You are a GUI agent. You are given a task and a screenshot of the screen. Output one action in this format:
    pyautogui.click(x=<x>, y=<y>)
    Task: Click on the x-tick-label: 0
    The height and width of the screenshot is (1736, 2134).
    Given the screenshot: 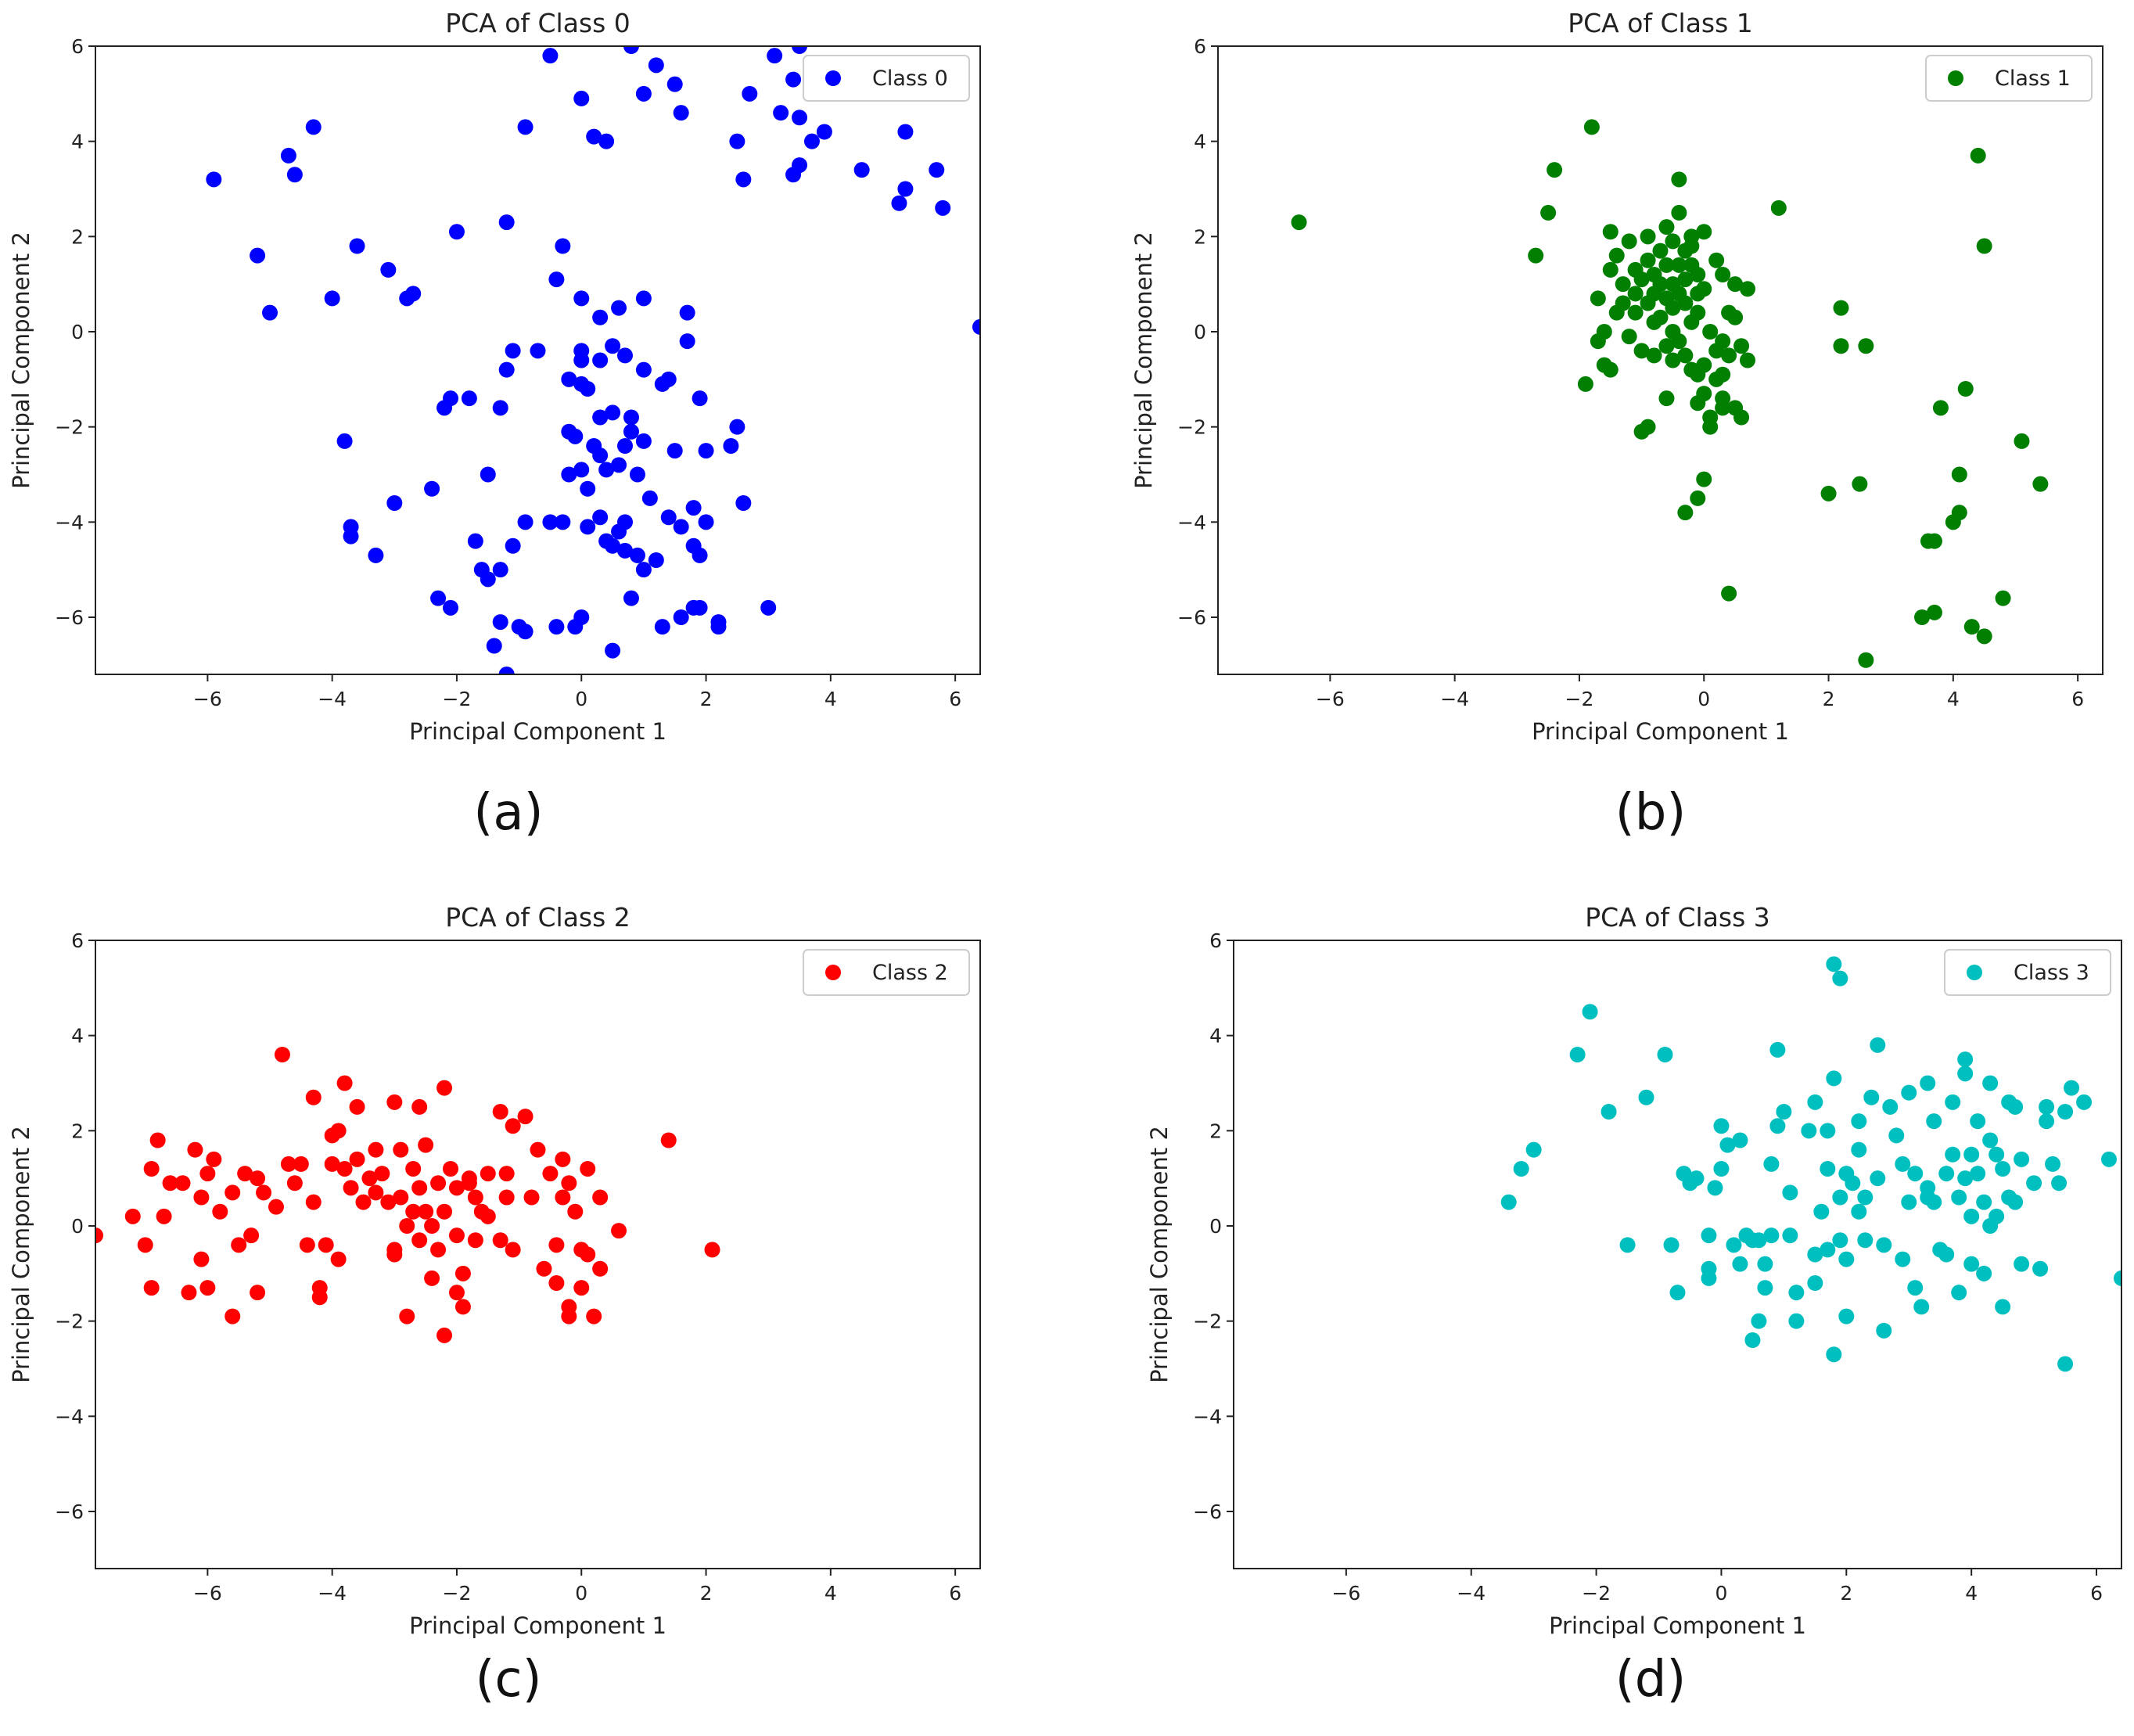 What is the action you would take?
    pyautogui.click(x=581, y=1594)
    